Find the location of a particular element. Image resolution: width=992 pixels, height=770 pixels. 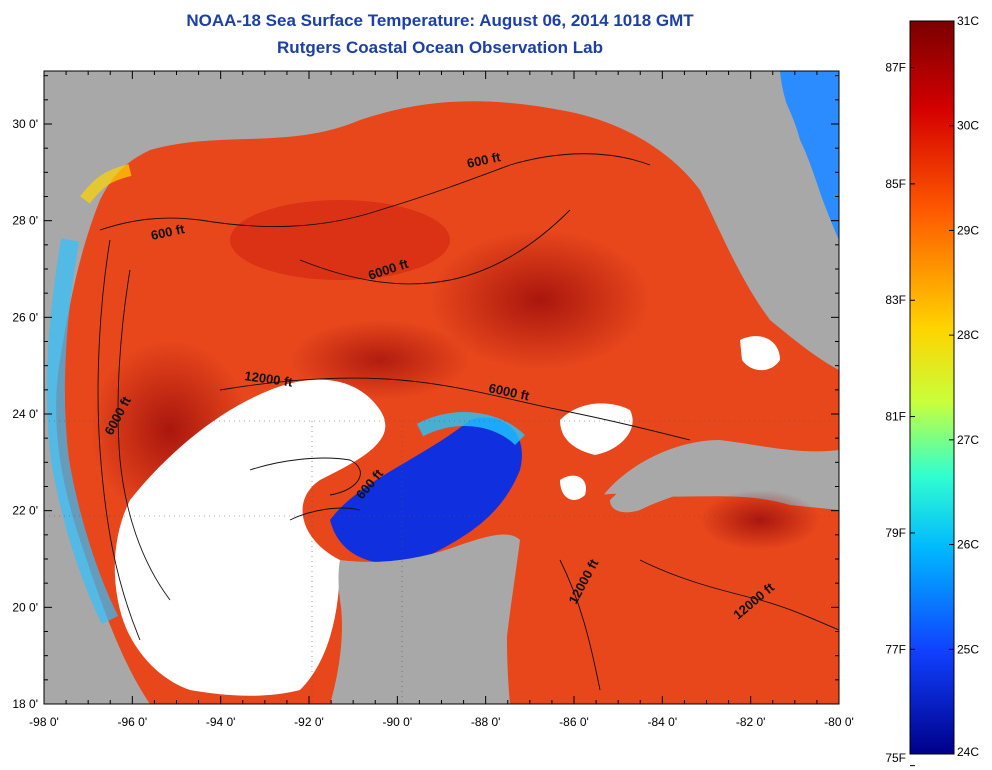

cloud-patch-small is located at coordinates (573, 487).